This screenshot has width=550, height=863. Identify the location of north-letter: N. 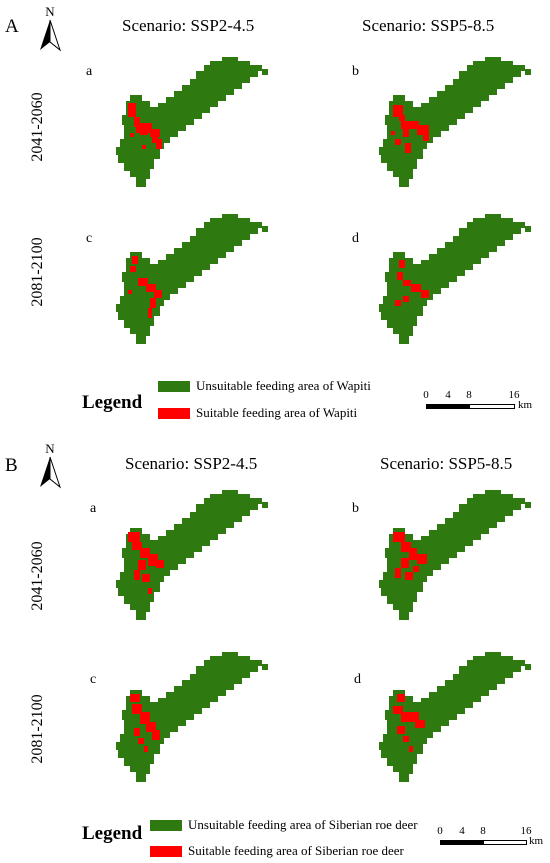
(50, 11).